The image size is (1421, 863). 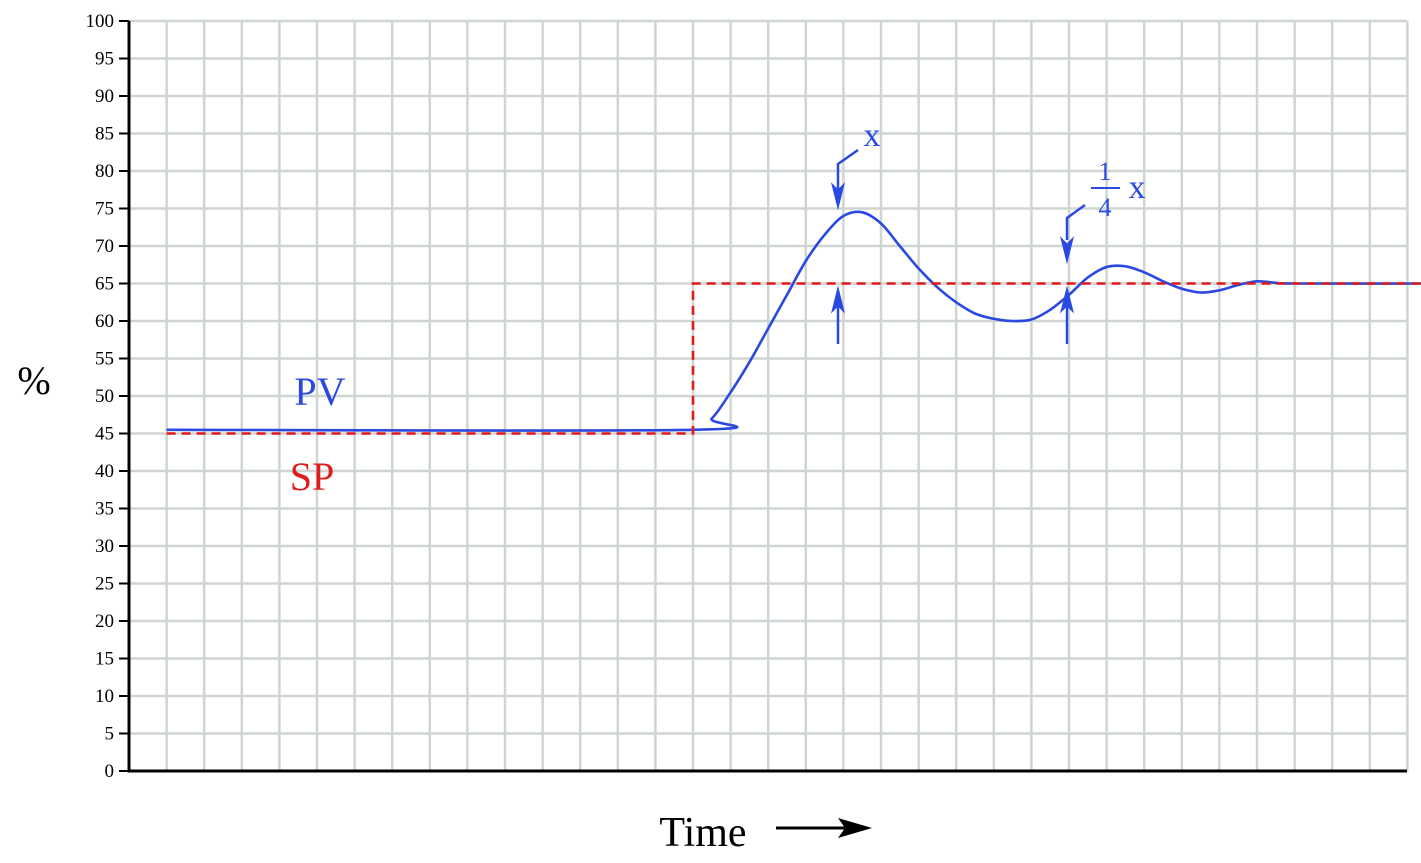 What do you see at coordinates (104, 471) in the screenshot?
I see `y-tick-label: 40` at bounding box center [104, 471].